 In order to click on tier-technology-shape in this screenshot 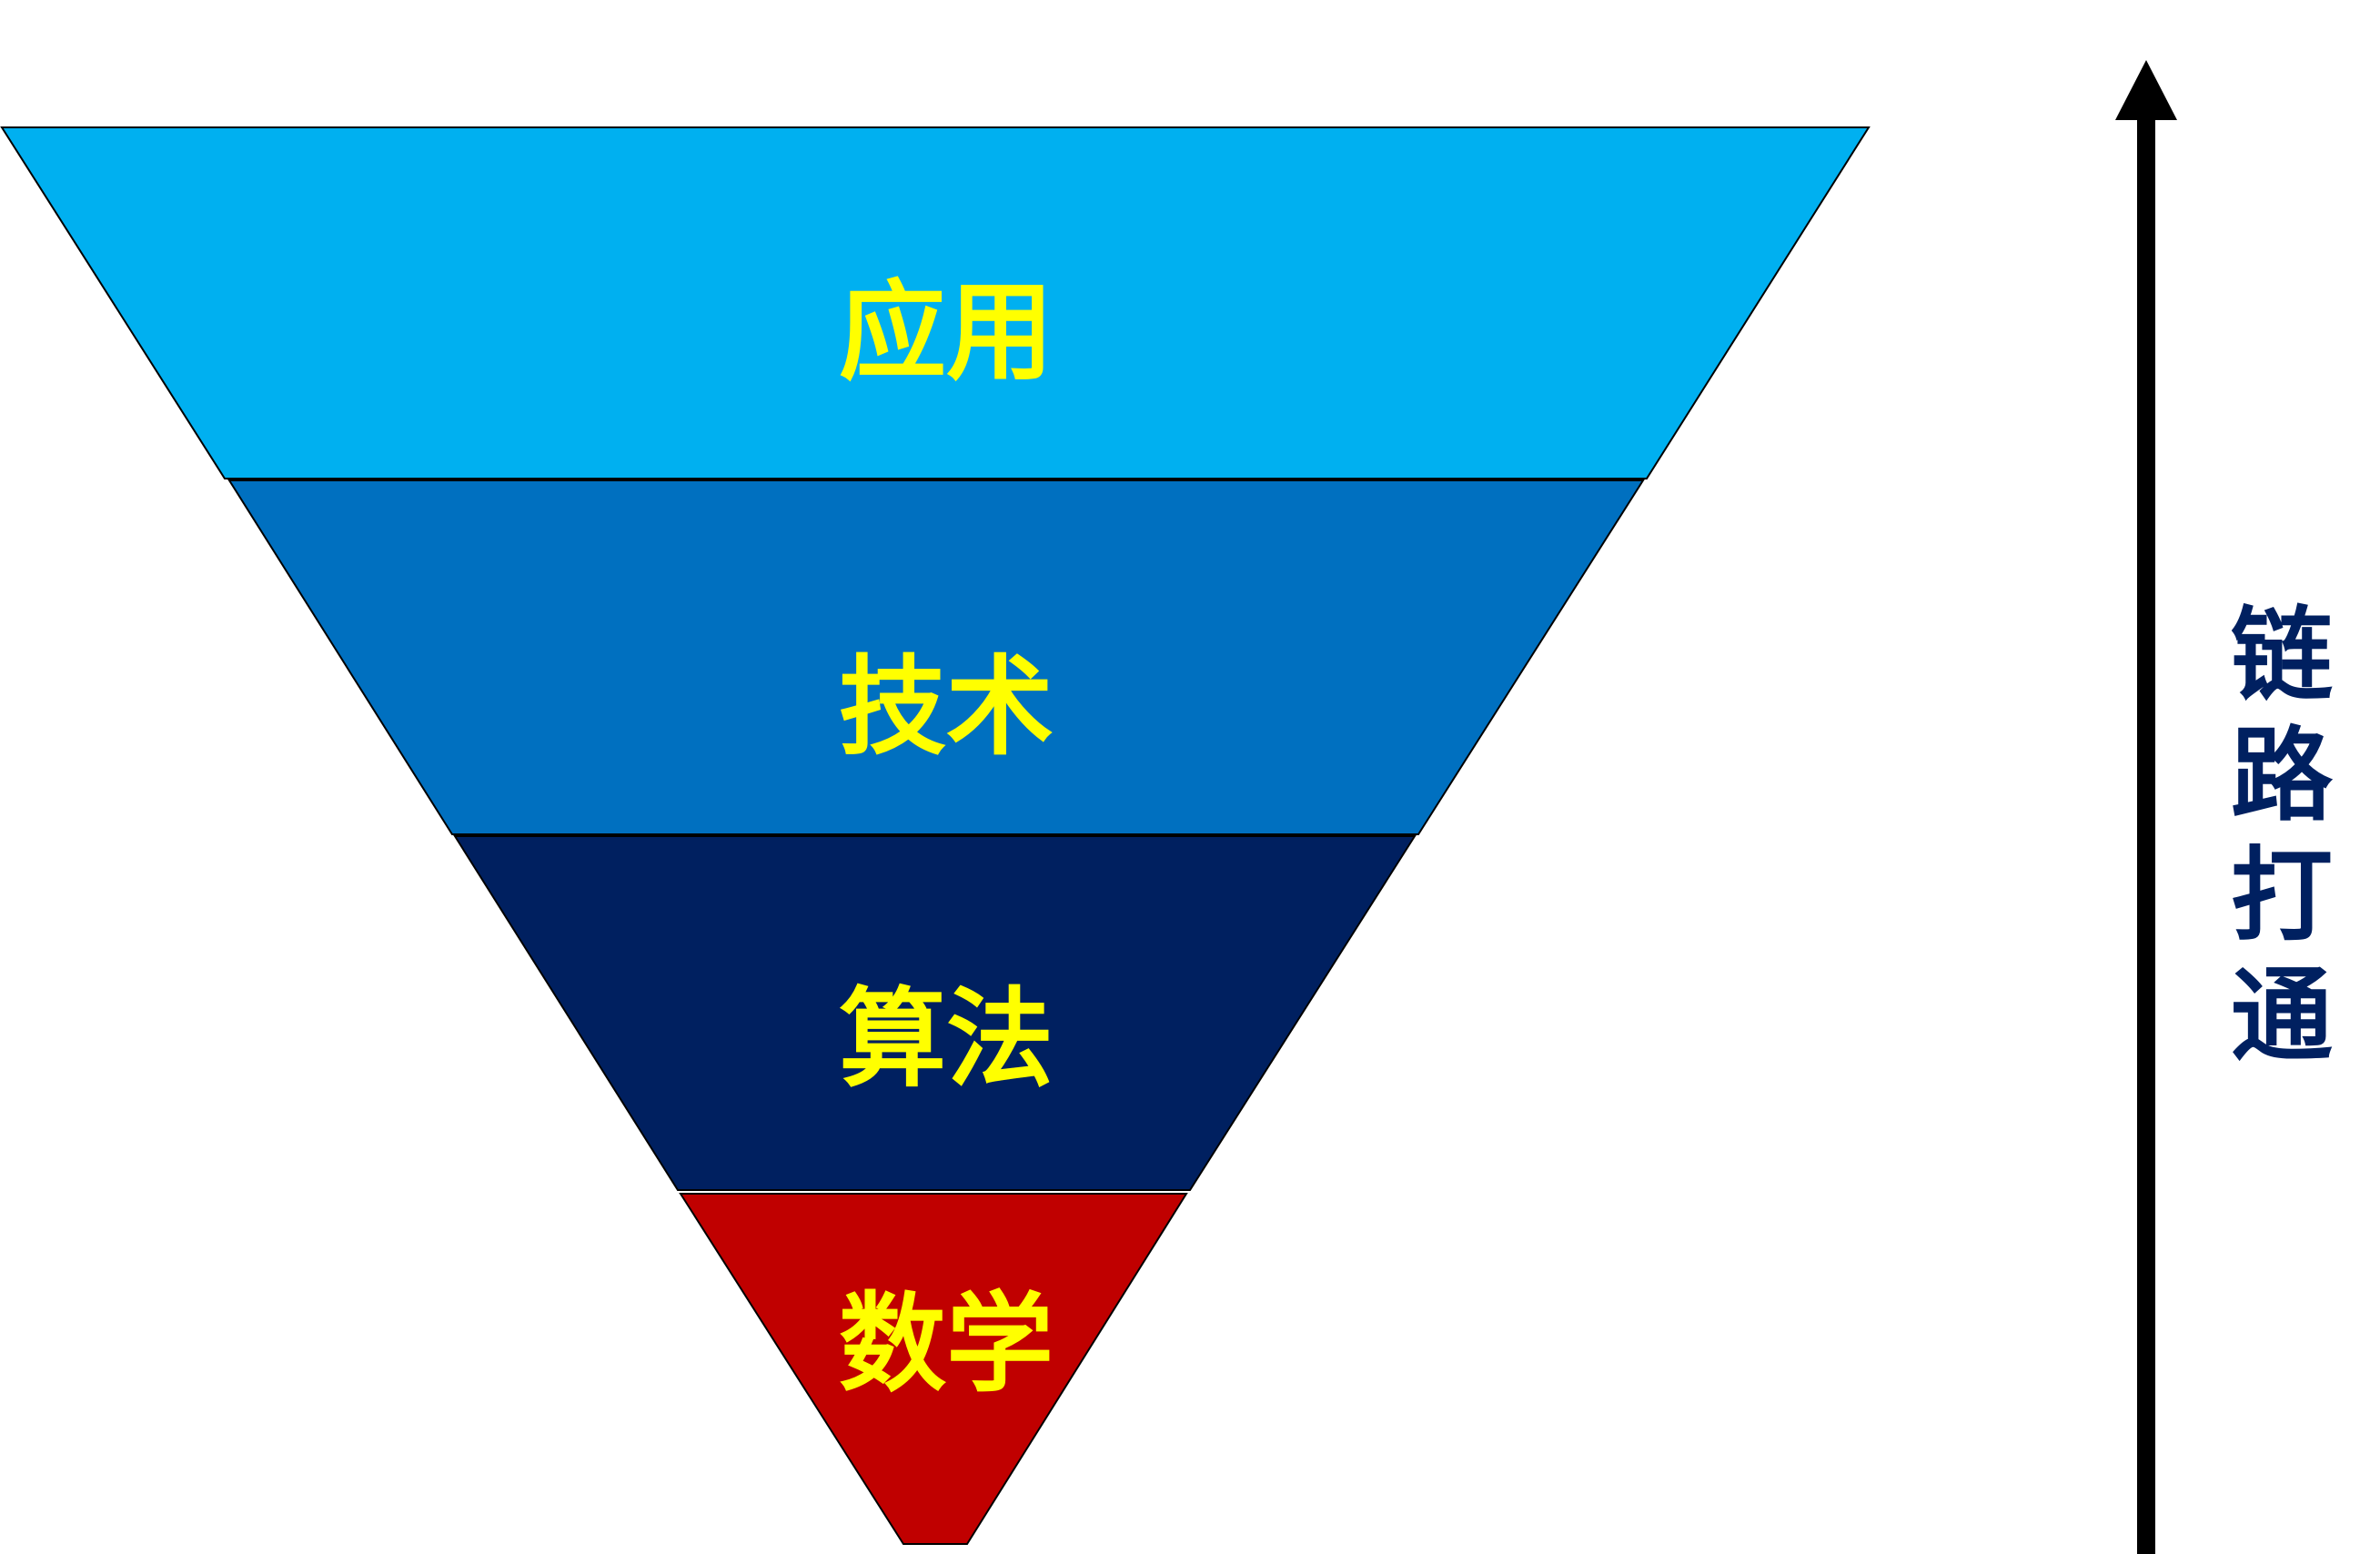, I will do `click(936, 657)`.